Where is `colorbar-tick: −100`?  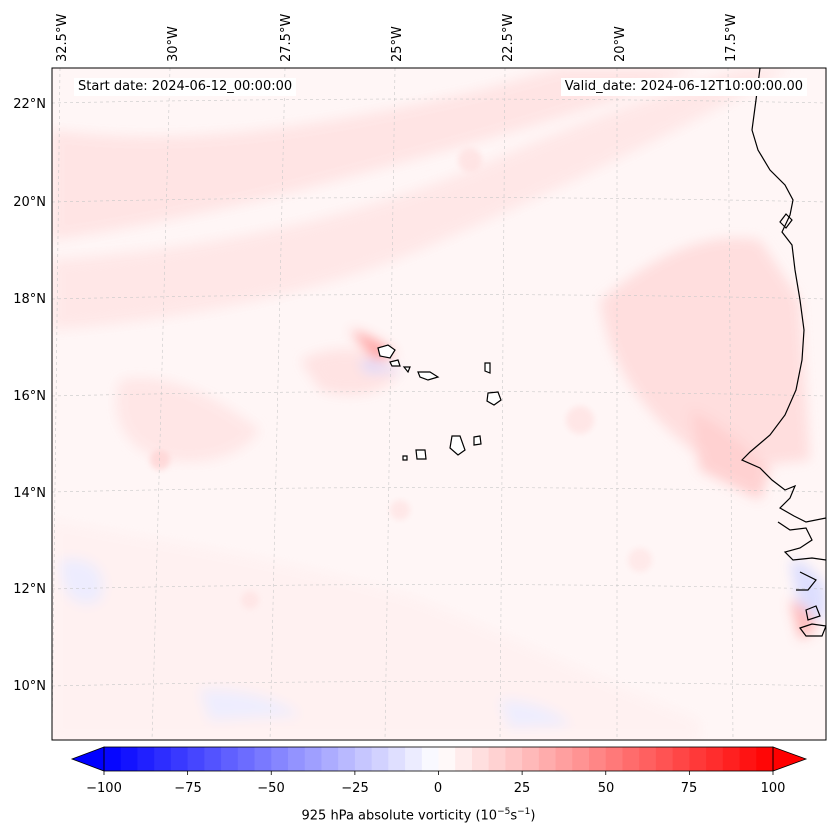
colorbar-tick: −100 is located at coordinates (104, 788).